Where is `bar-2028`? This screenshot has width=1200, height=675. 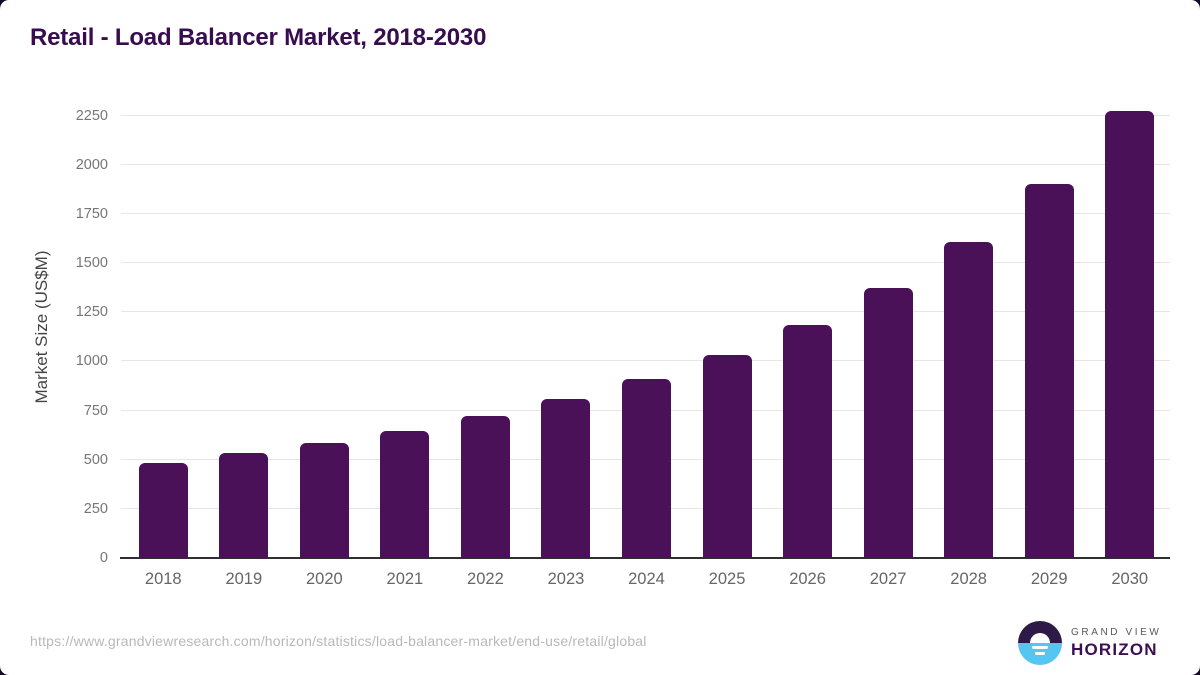
bar-2028 is located at coordinates (969, 400).